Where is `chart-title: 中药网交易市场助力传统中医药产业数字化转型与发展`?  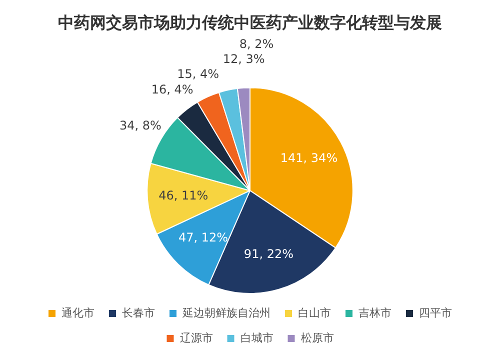
chart-title: 中药网交易市场助力传统中医药产业数字化转型与发展 is located at coordinates (250, 22).